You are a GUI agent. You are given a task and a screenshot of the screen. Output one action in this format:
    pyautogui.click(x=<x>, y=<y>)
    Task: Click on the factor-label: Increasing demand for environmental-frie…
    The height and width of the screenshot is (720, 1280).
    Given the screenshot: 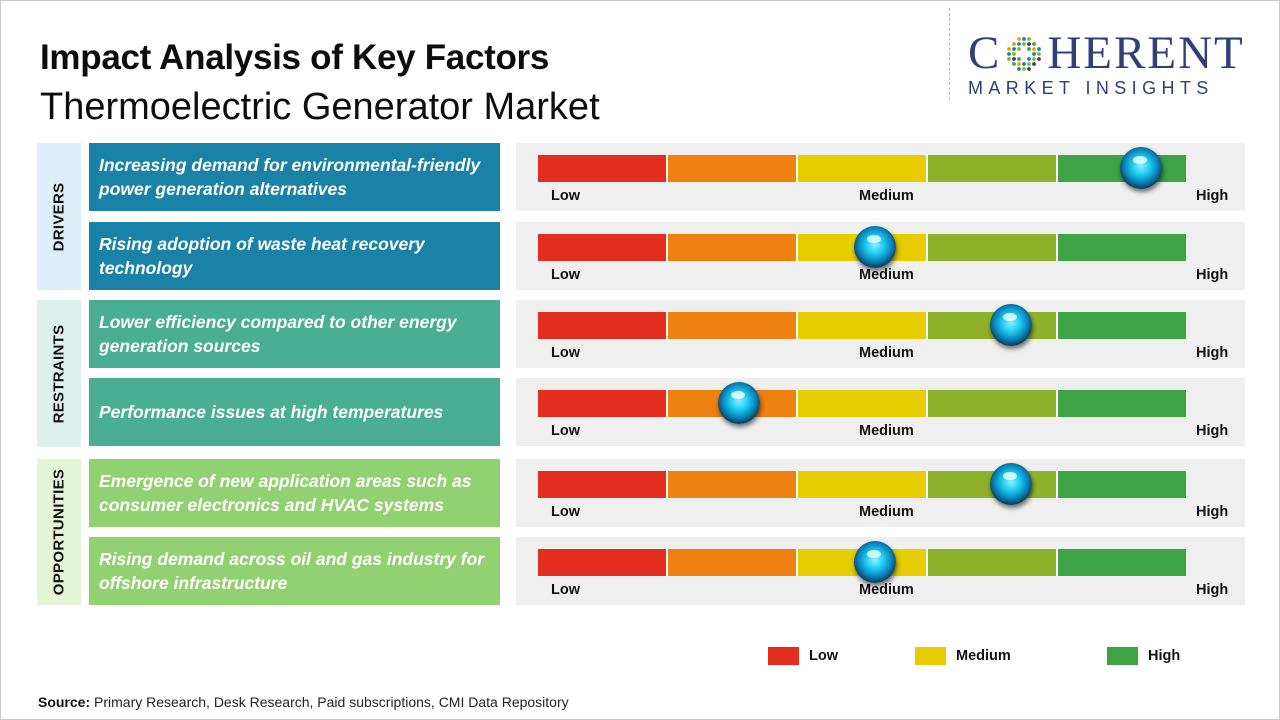 What is the action you would take?
    pyautogui.click(x=294, y=177)
    